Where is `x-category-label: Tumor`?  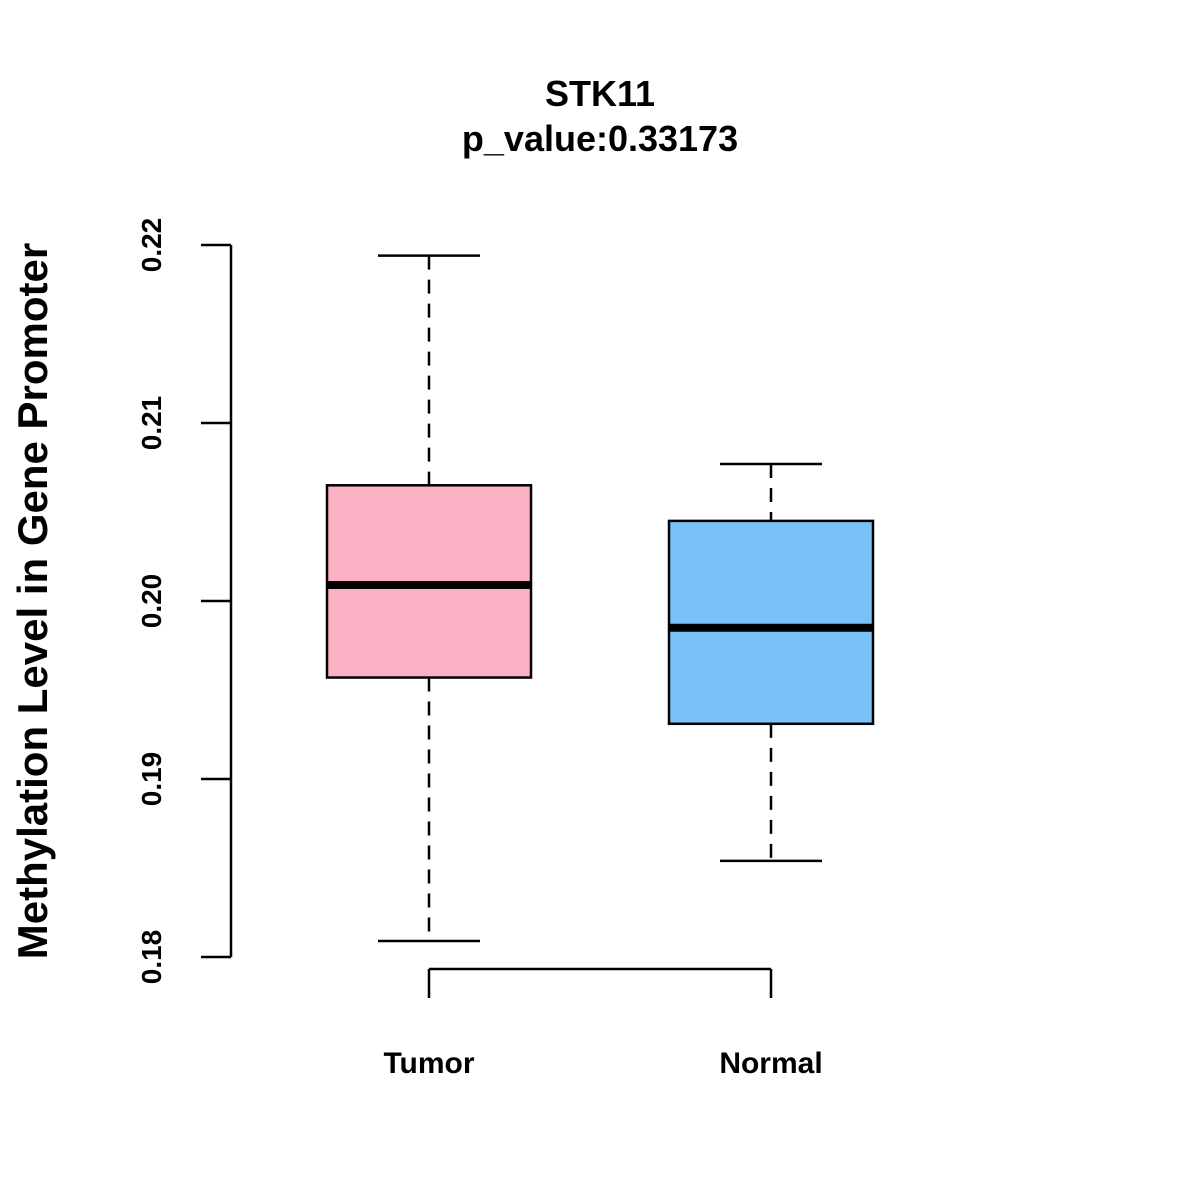
x-category-label: Tumor is located at coordinates (428, 1063).